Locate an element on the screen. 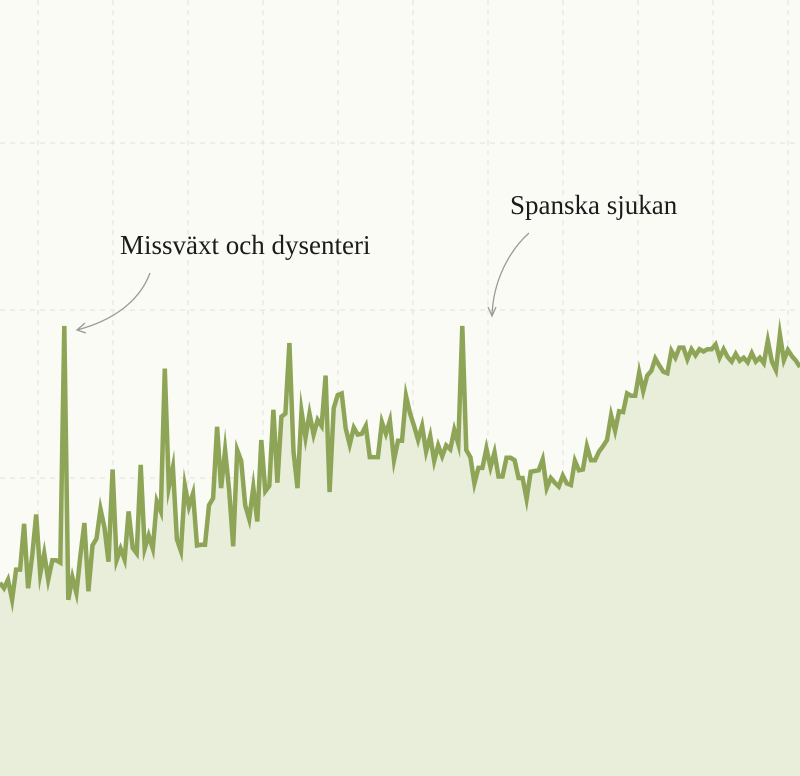 The image size is (800, 776). annotation-label-missvaxt: Missväxt och dysenteri is located at coordinates (245, 245).